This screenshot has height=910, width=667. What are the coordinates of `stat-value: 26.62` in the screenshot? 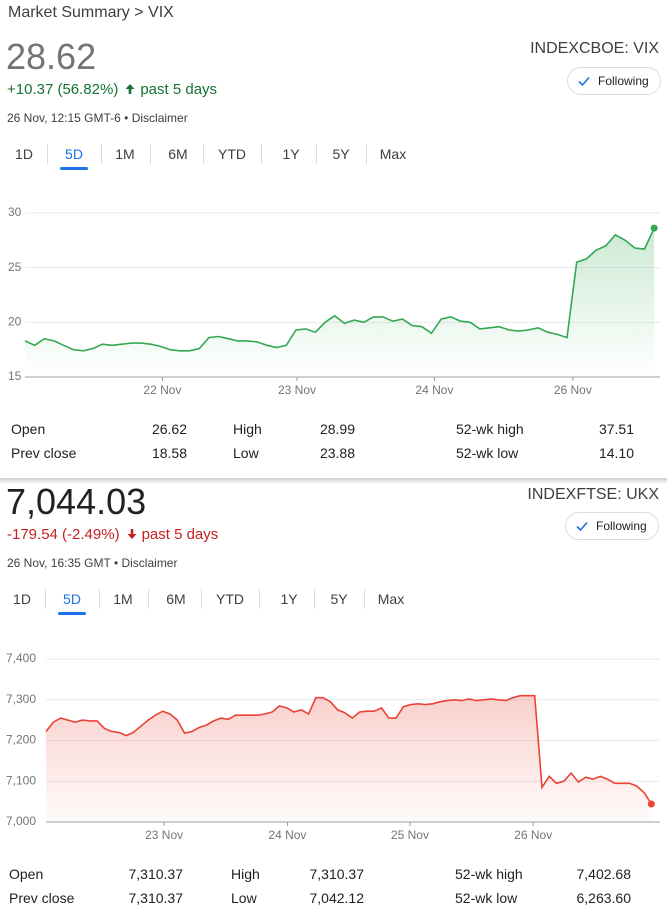 It's located at (169, 429).